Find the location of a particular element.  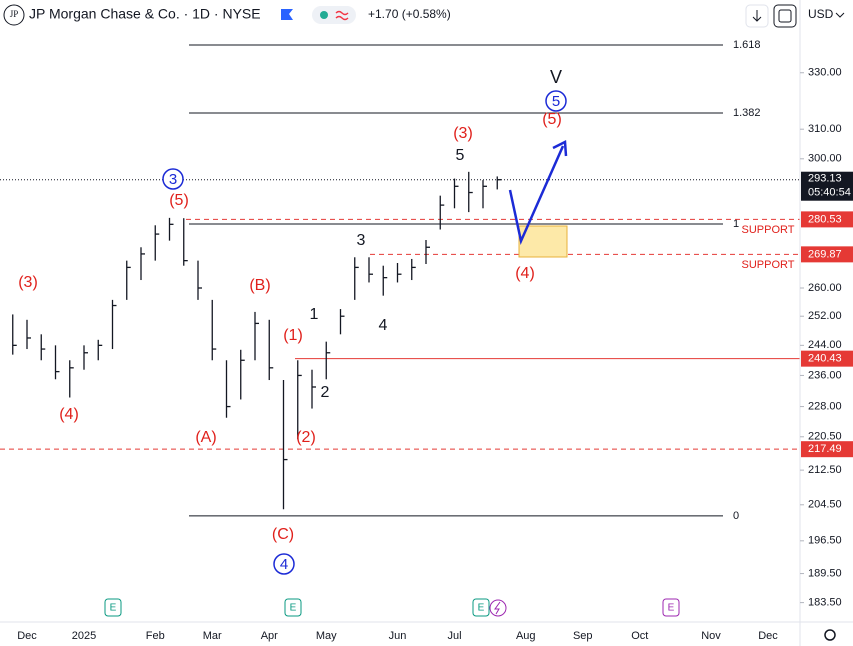

y-tick-label: 260.00 is located at coordinates (825, 288).